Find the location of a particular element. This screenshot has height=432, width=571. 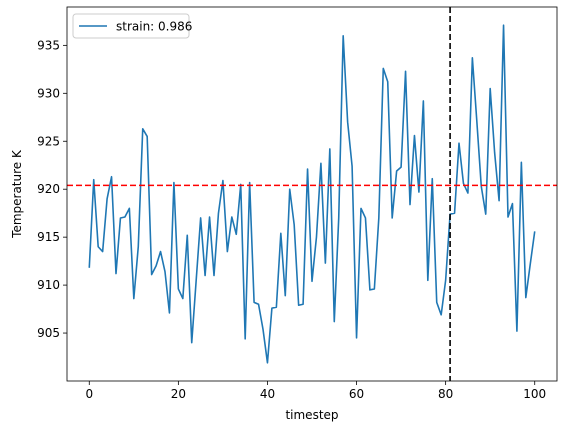

y-tick-label: 930 is located at coordinates (48, 93).